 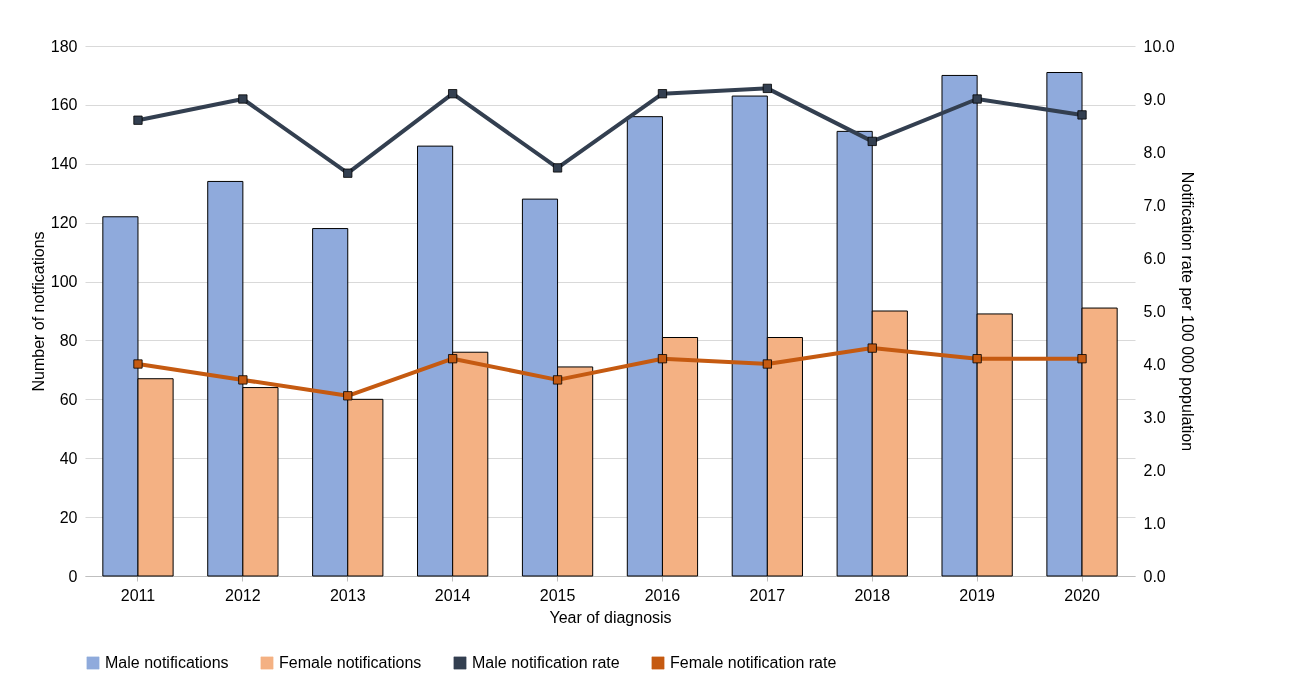 What do you see at coordinates (977, 595) in the screenshot?
I see `x-tick-label: 2019` at bounding box center [977, 595].